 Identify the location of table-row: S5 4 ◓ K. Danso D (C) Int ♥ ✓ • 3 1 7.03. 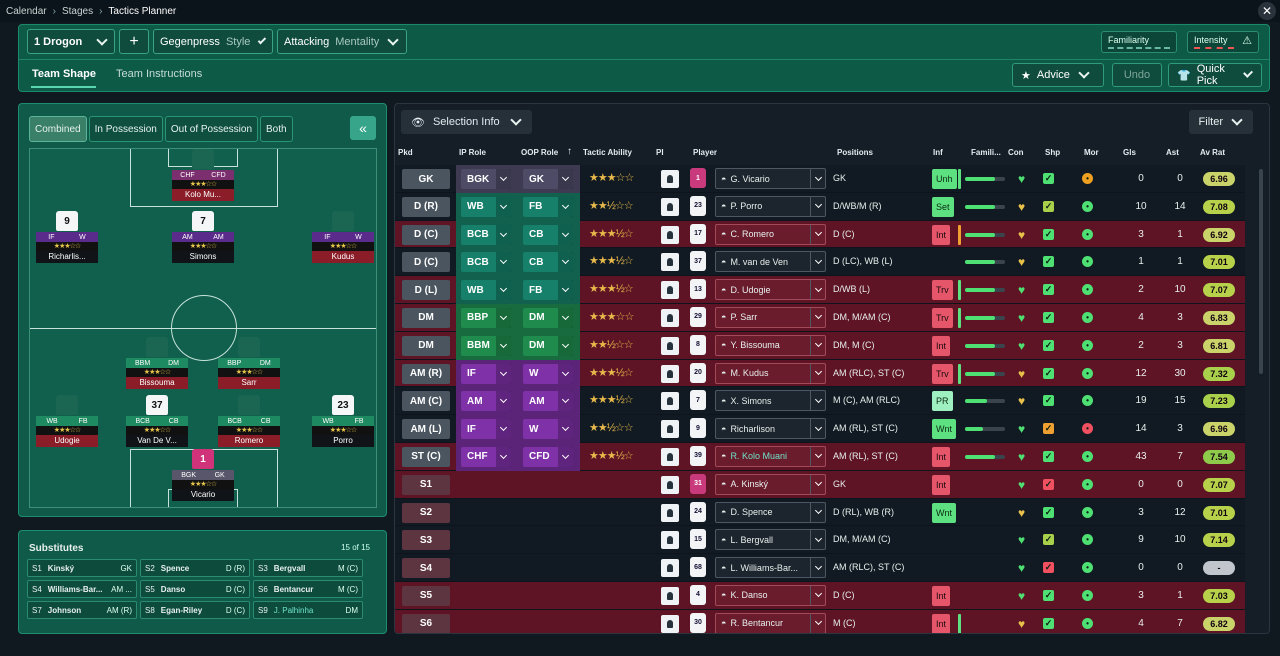
(820, 595).